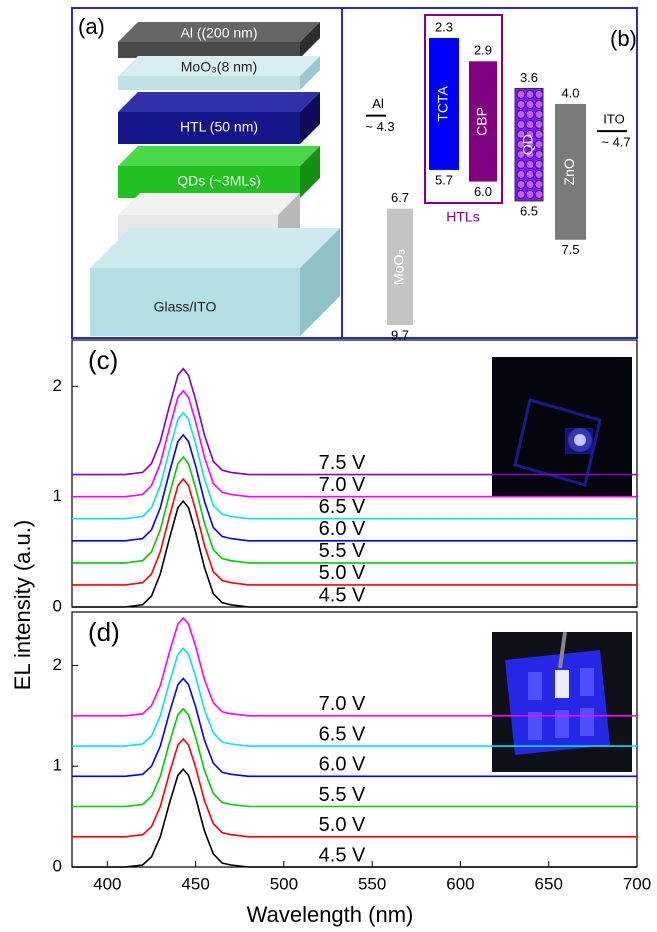  I want to click on inset-photo-d, so click(562, 701).